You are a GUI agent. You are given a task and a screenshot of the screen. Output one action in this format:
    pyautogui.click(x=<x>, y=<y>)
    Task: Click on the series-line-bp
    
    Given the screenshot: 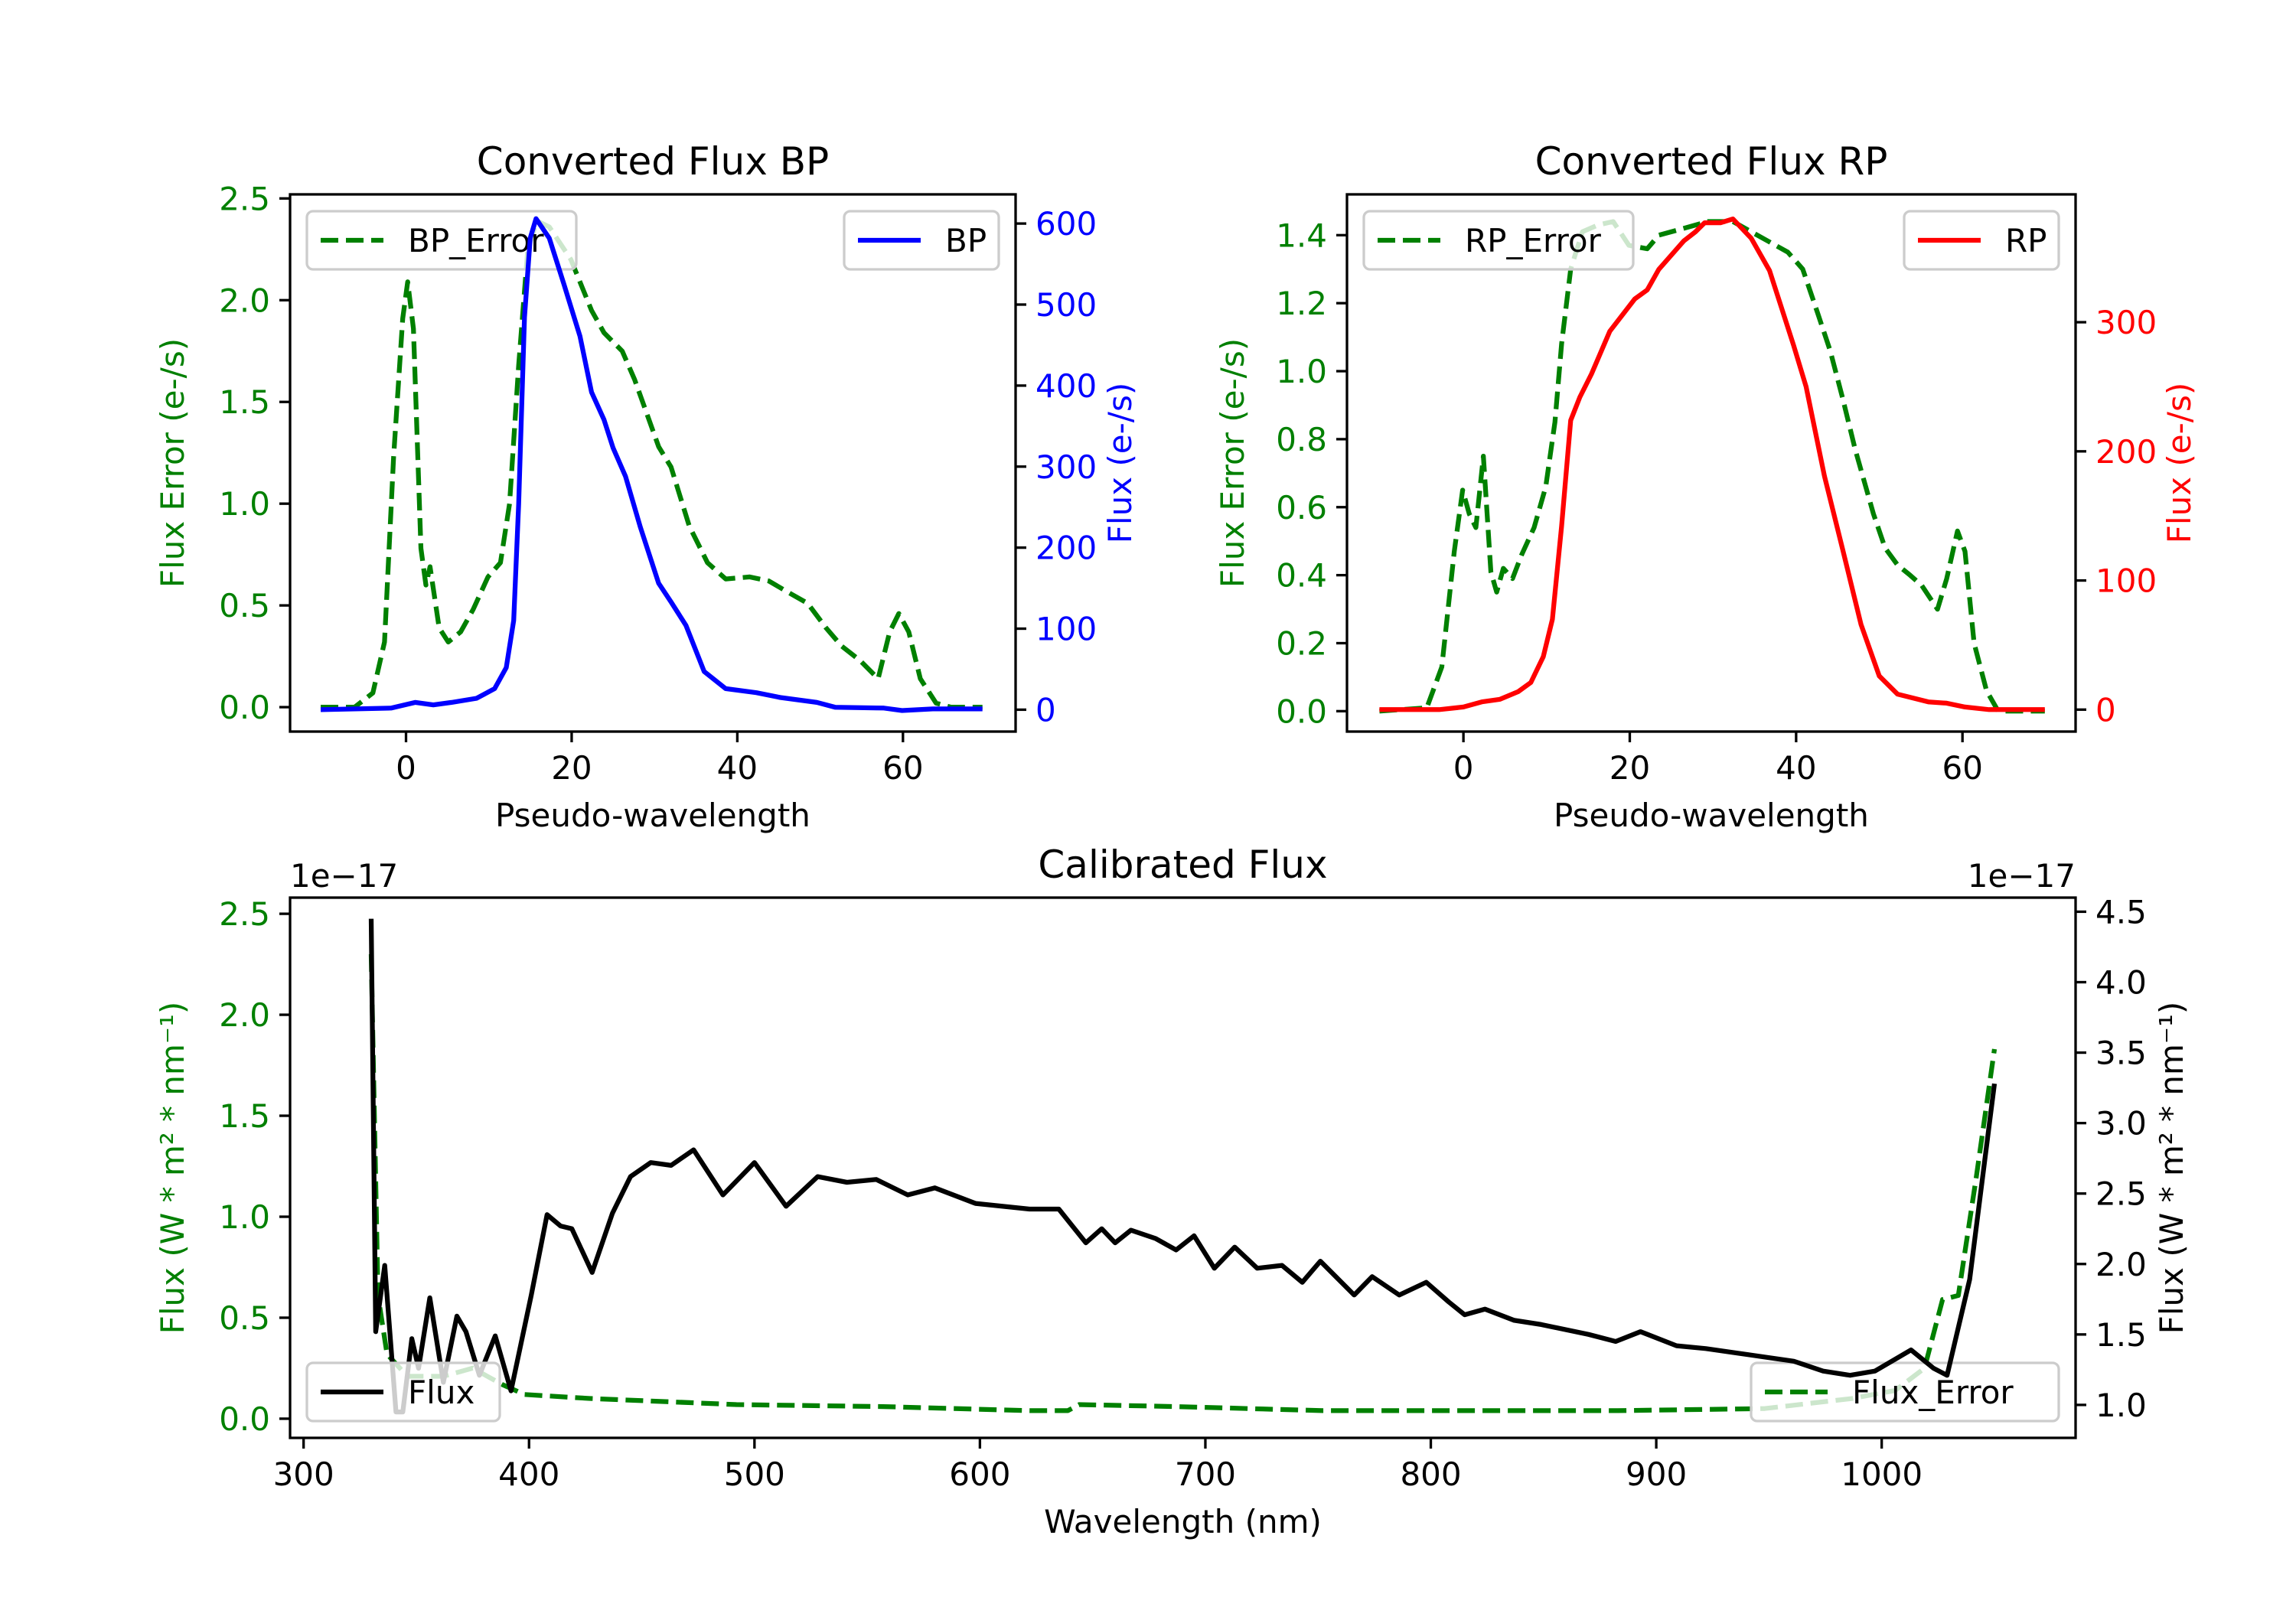 What is the action you would take?
    pyautogui.click(x=651, y=464)
    